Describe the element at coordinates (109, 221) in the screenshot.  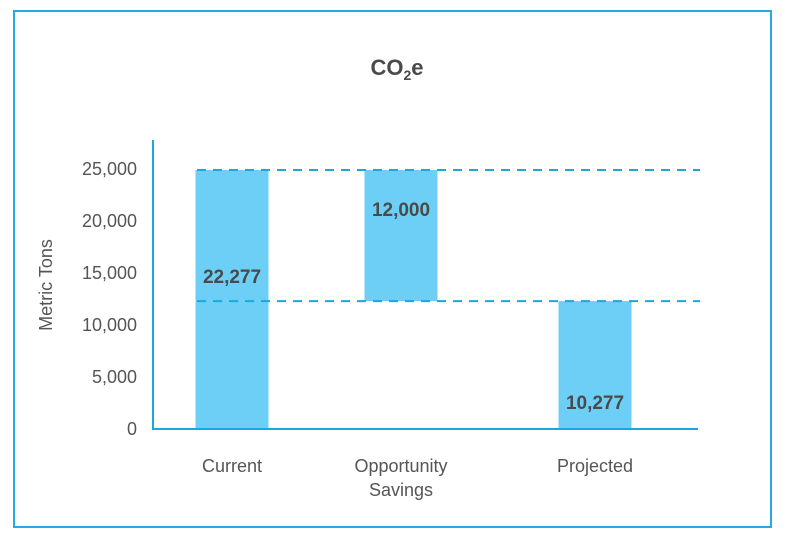
I see `y-tick-label: 20,000` at that location.